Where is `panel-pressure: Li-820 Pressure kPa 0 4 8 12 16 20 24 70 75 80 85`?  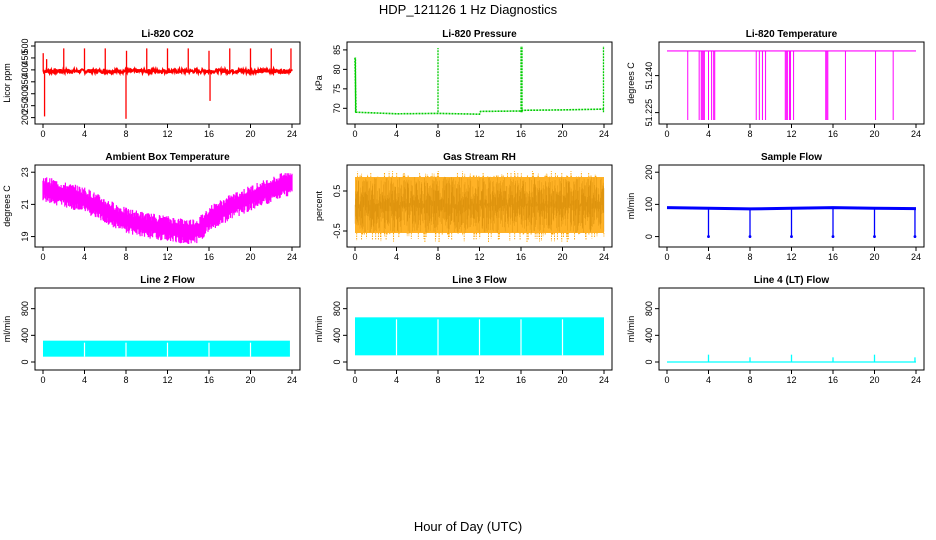 panel-pressure: Li-820 Pressure kPa 0 4 8 12 16 20 24 70 75 80 85 is located at coordinates (463, 84).